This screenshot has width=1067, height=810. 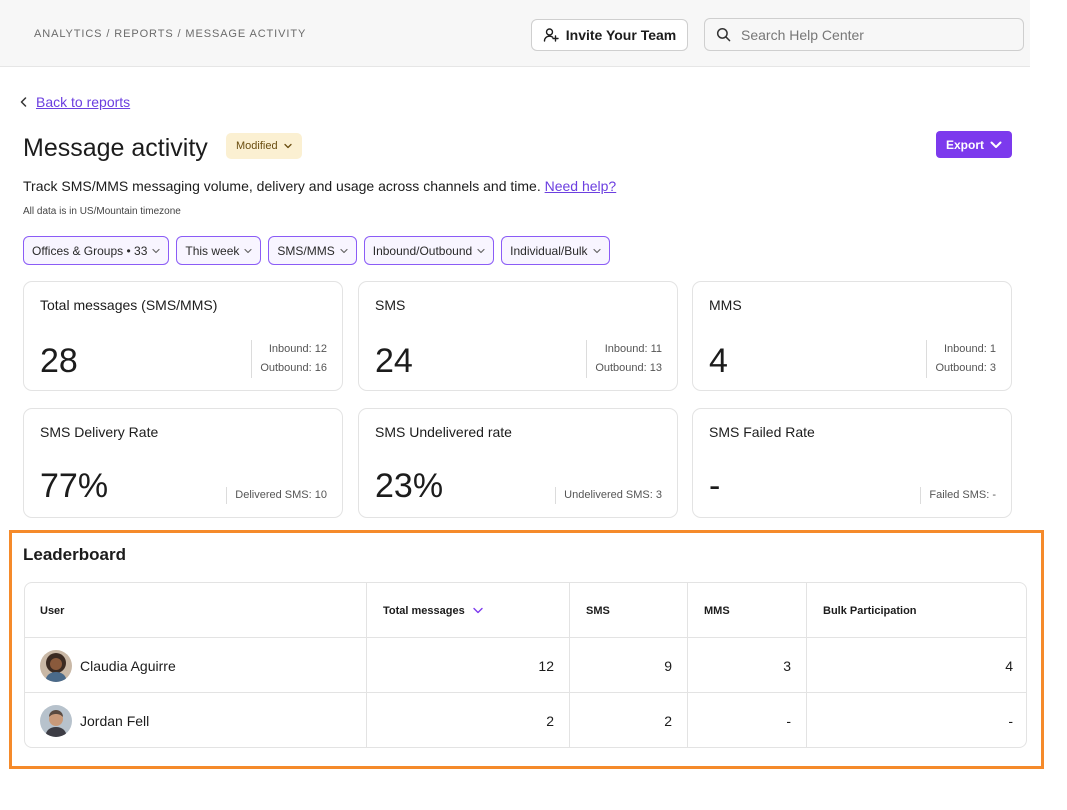 What do you see at coordinates (170, 34) in the screenshot?
I see `breadcrumb: ANALYTICS / REPORTS / MESSAGE ACTIVITY` at bounding box center [170, 34].